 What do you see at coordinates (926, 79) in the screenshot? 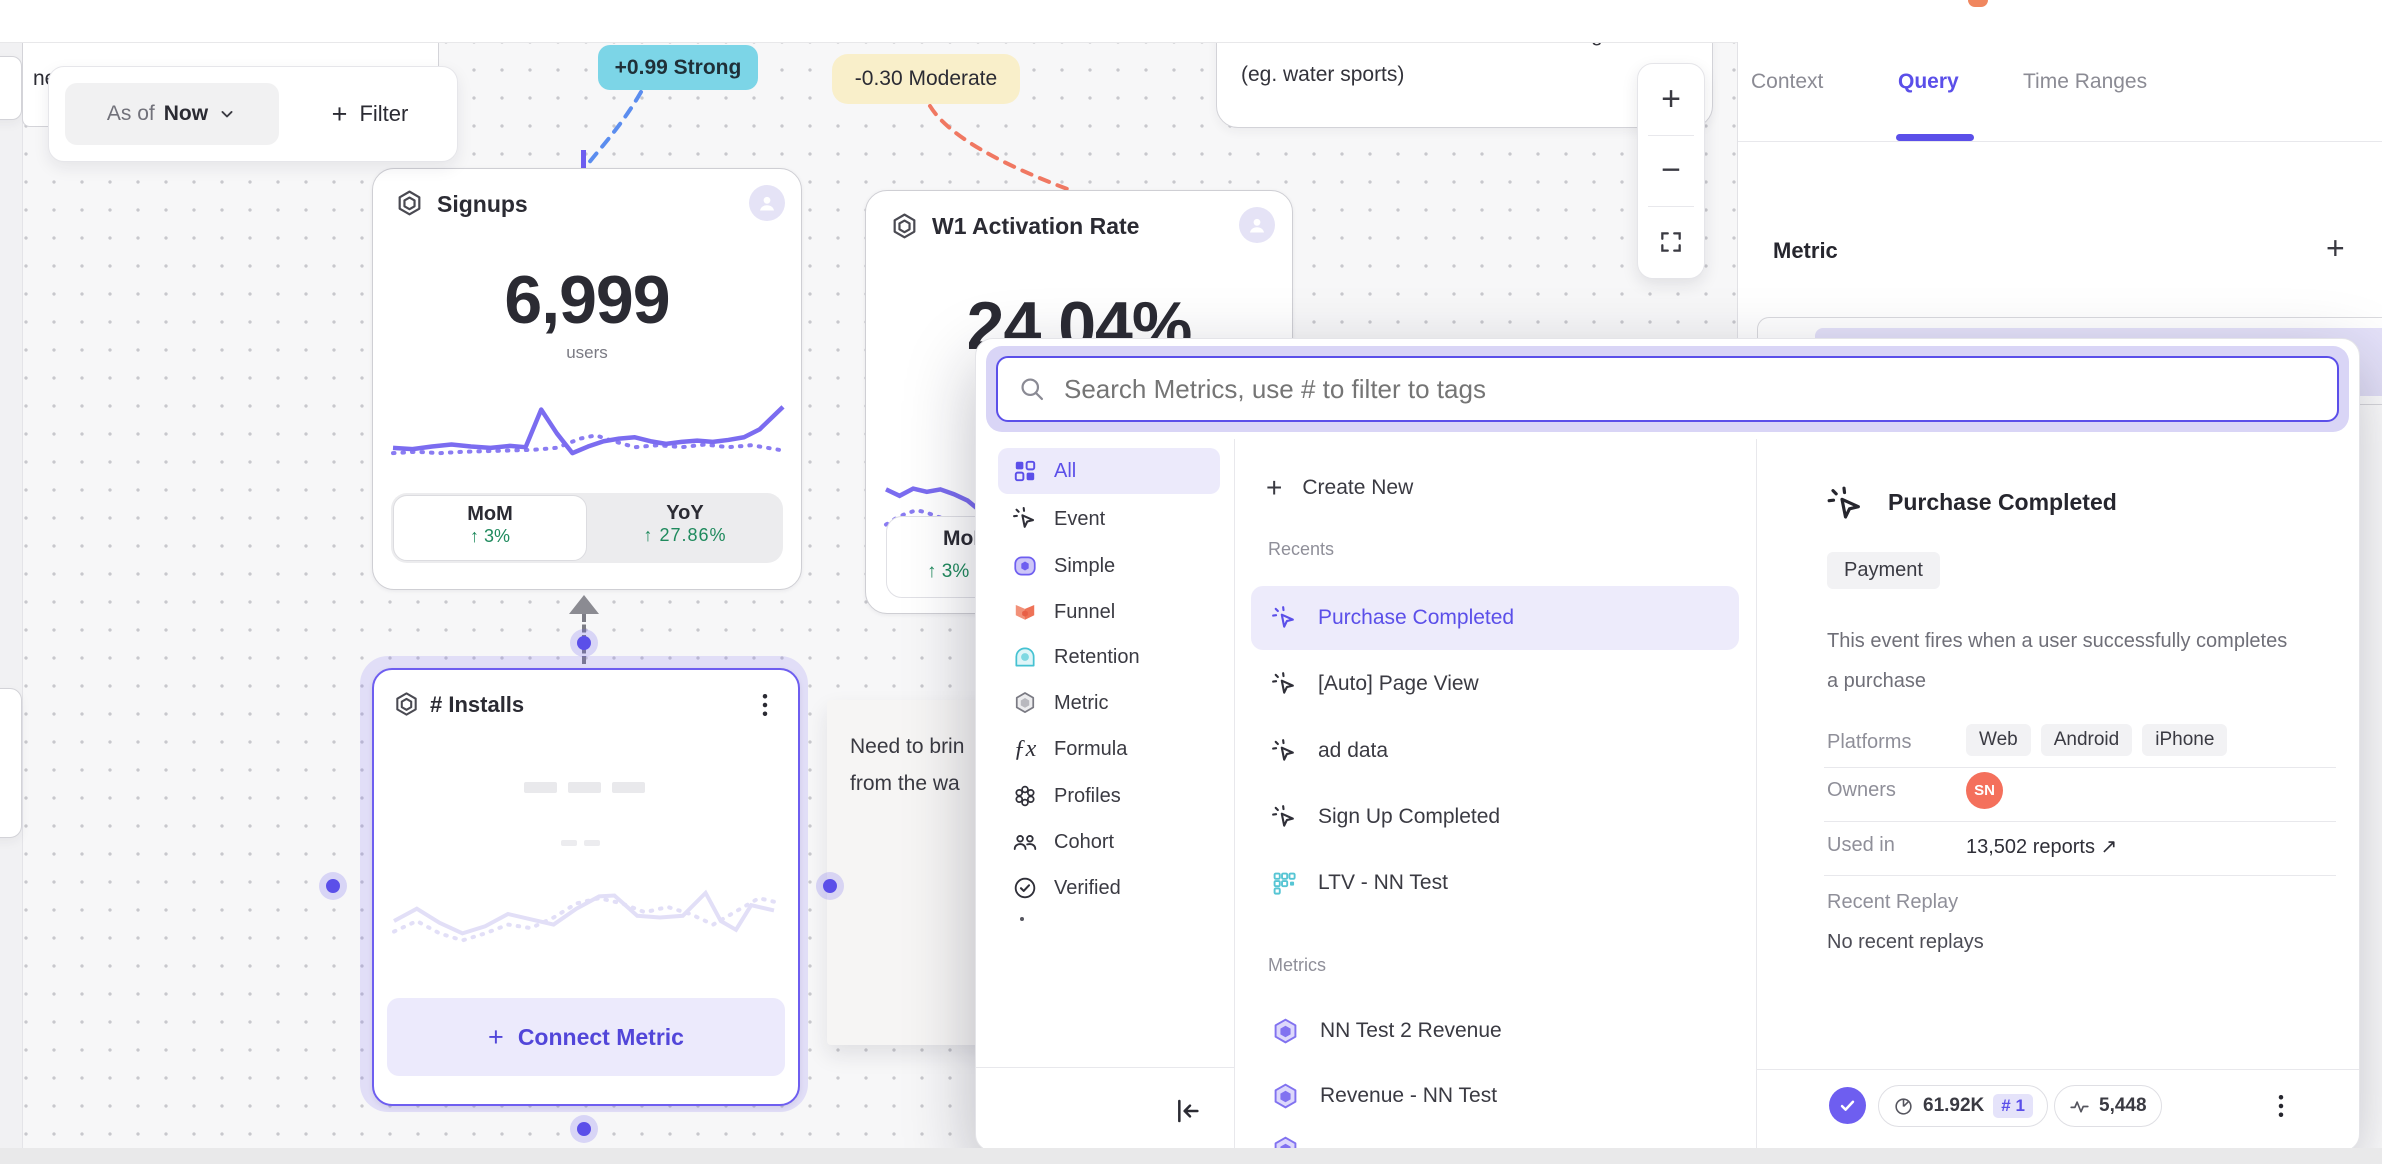
I see `correlation-pill-moderate: -0.30 Moderate` at bounding box center [926, 79].